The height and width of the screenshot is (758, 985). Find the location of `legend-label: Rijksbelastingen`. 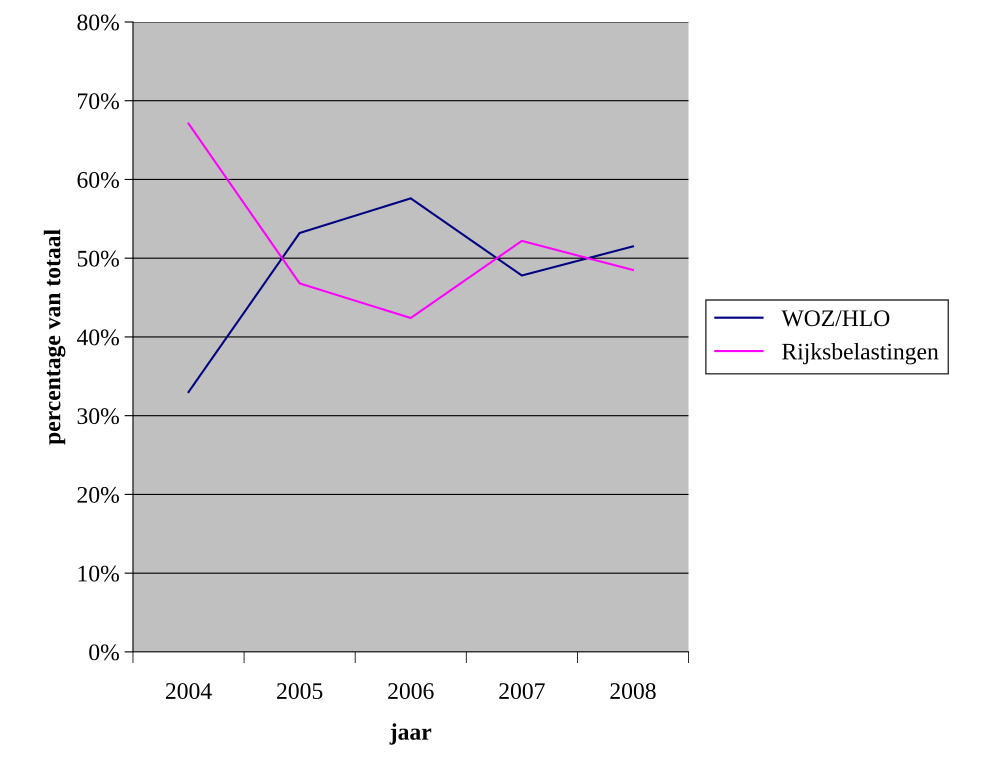

legend-label: Rijksbelastingen is located at coordinates (860, 353).